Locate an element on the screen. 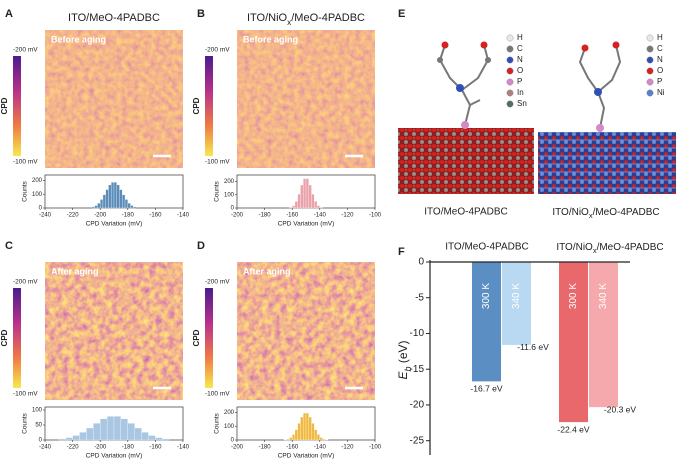  panel-letter: F is located at coordinates (401, 252).